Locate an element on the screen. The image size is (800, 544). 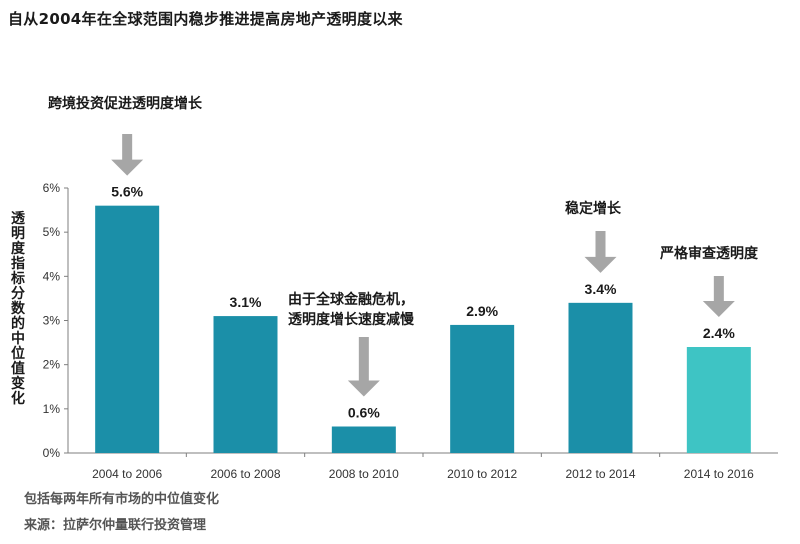
bar-data-label: 2.9% is located at coordinates (482, 311).